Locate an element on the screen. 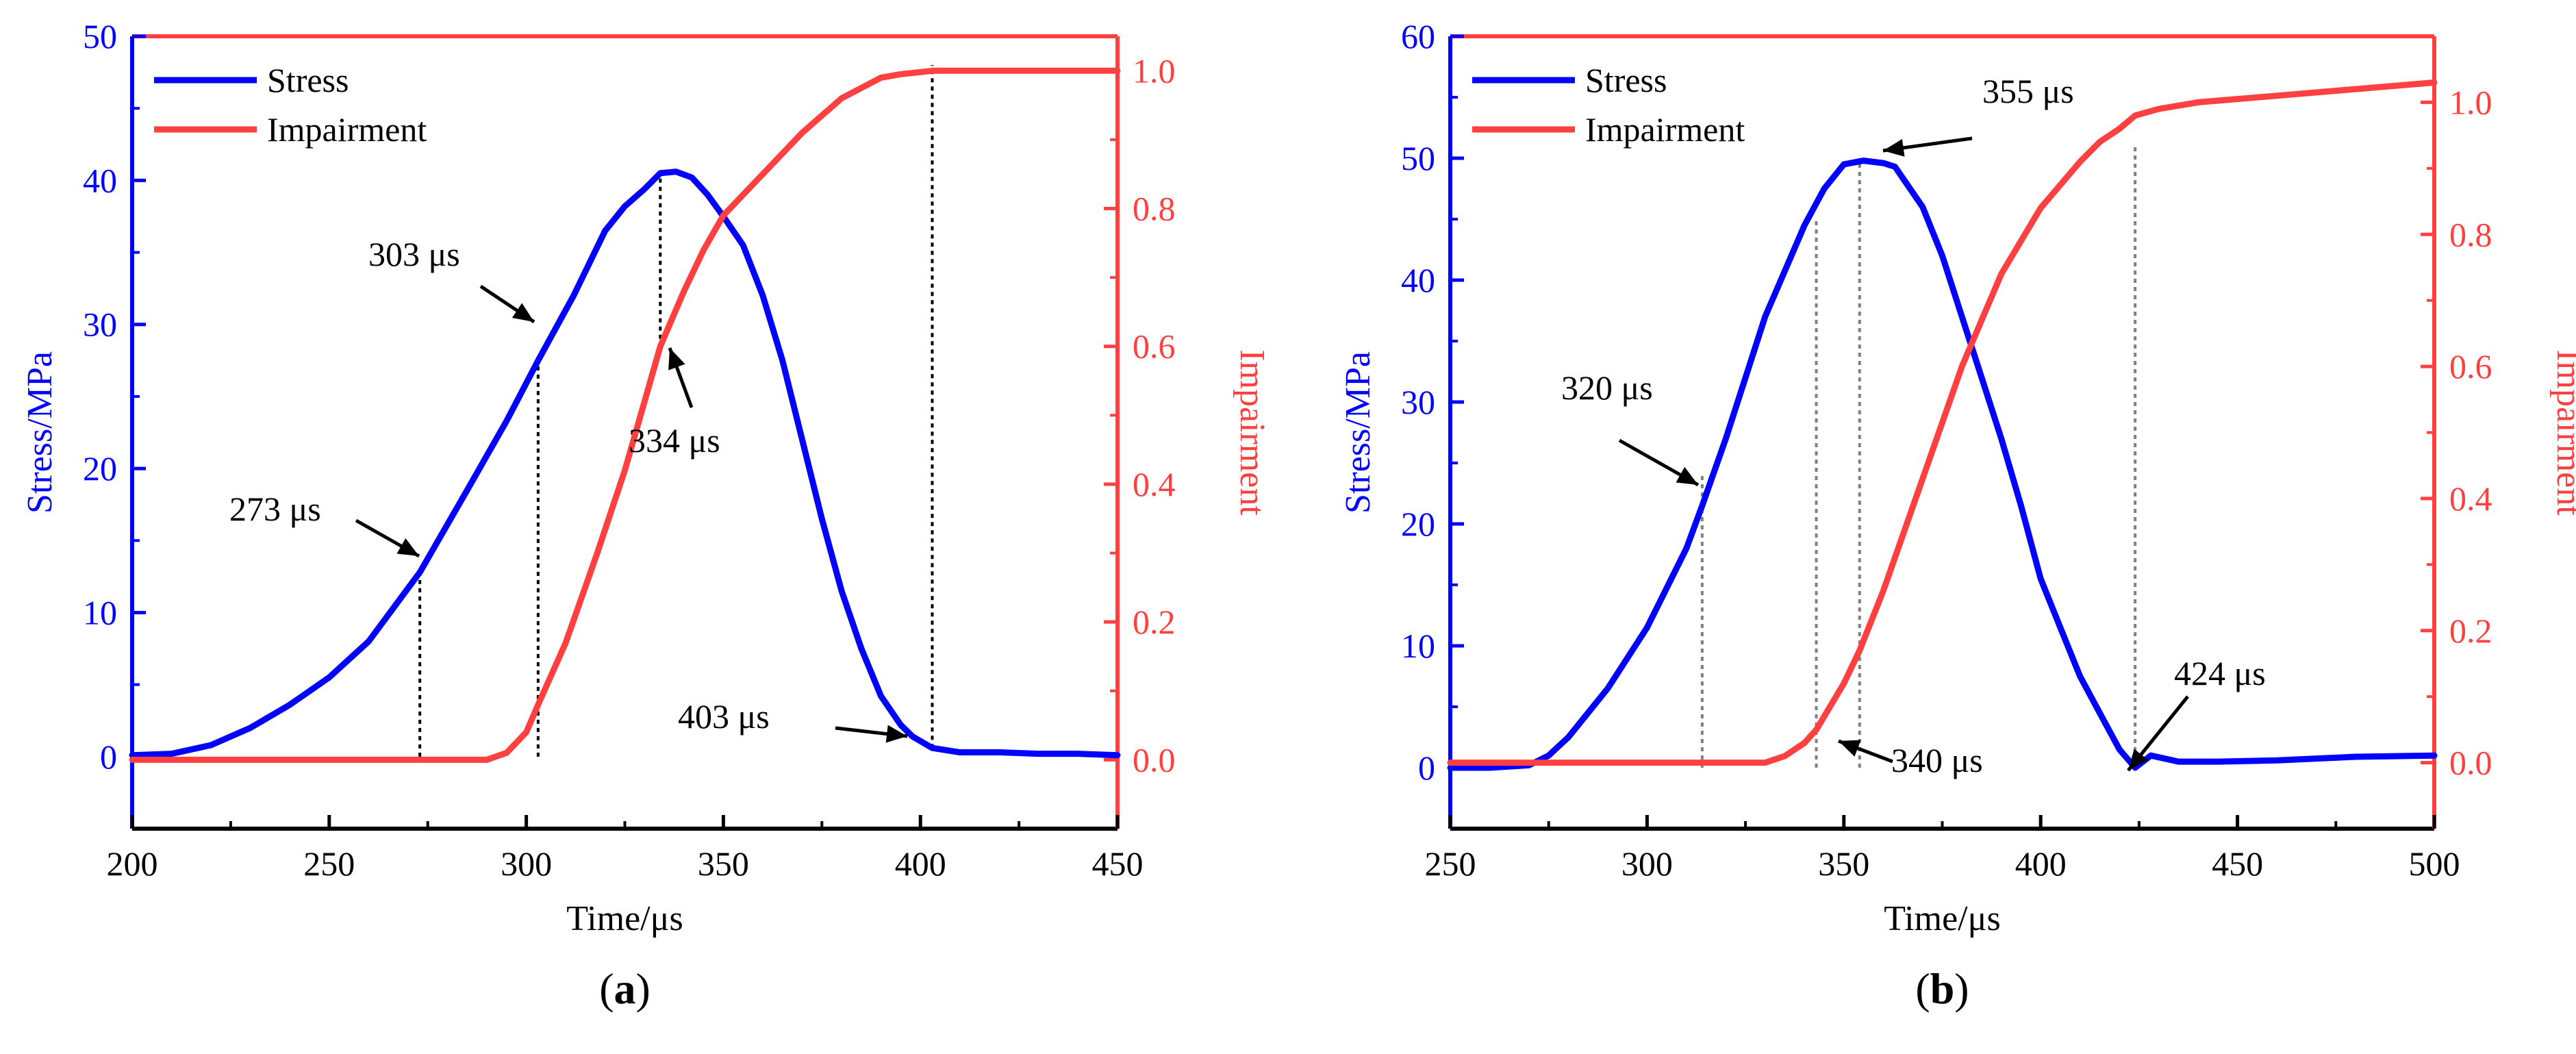 This screenshot has height=1054, width=2576. annotation-label: 273 μs is located at coordinates (275, 509).